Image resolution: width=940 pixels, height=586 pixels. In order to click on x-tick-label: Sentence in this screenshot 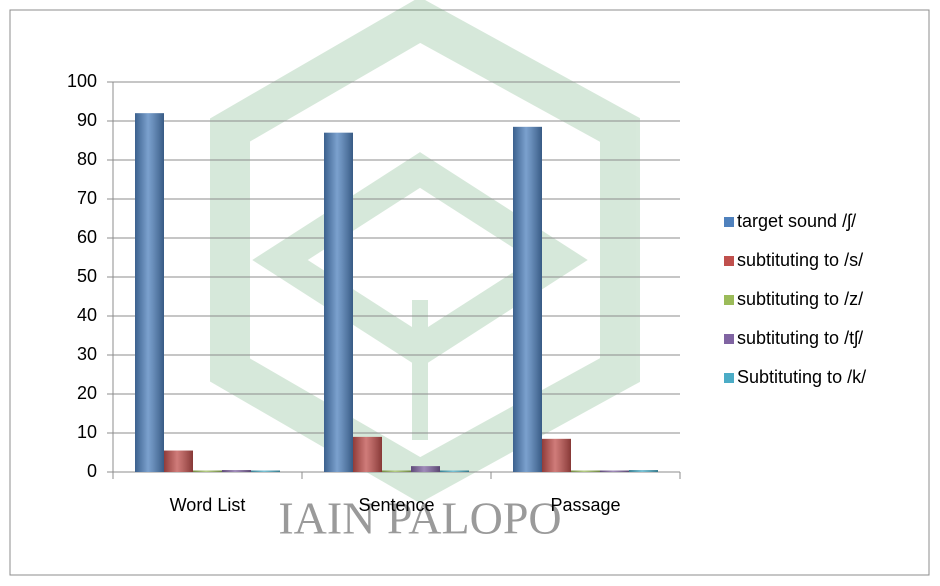, I will do `click(396, 505)`.